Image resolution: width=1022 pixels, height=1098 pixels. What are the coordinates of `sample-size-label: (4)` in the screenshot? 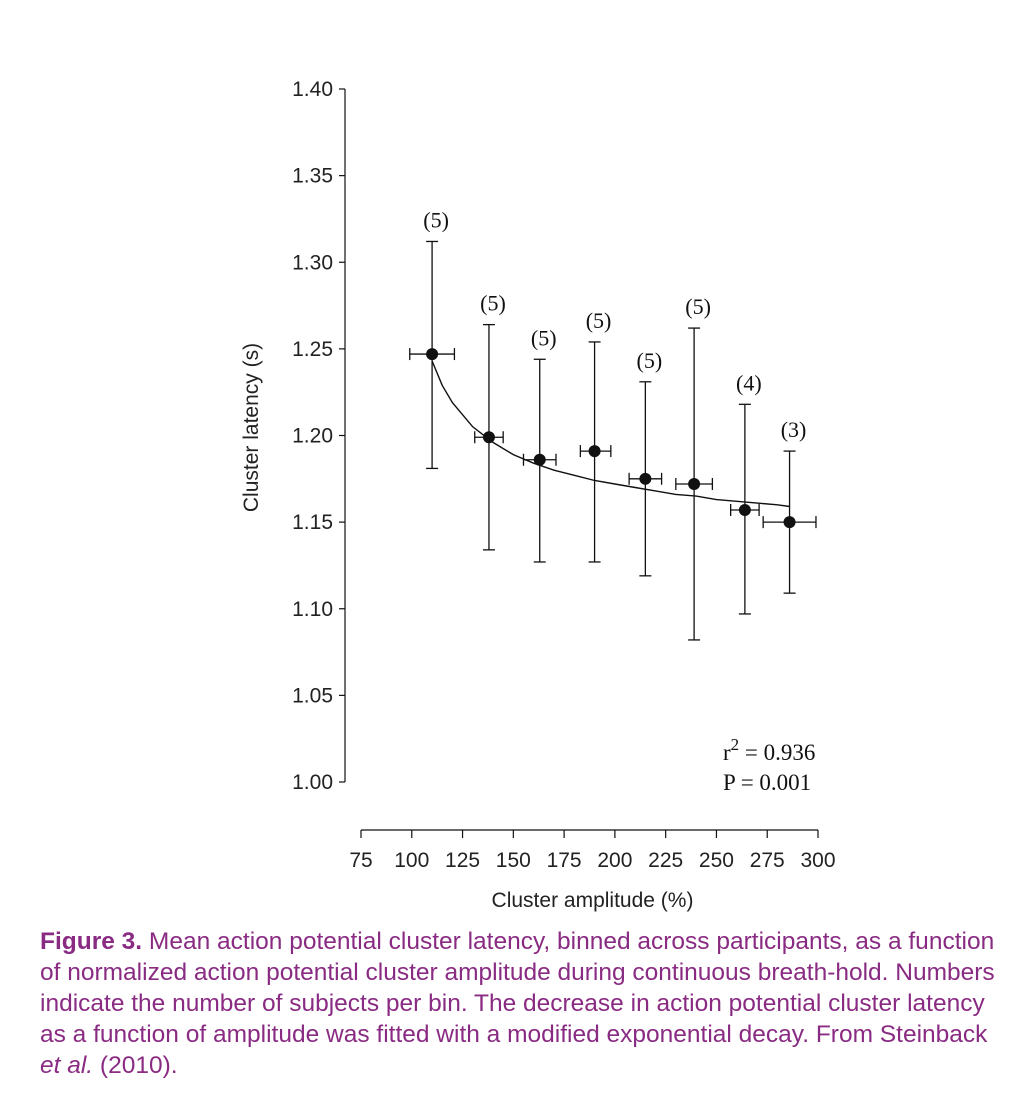 It's located at (749, 382).